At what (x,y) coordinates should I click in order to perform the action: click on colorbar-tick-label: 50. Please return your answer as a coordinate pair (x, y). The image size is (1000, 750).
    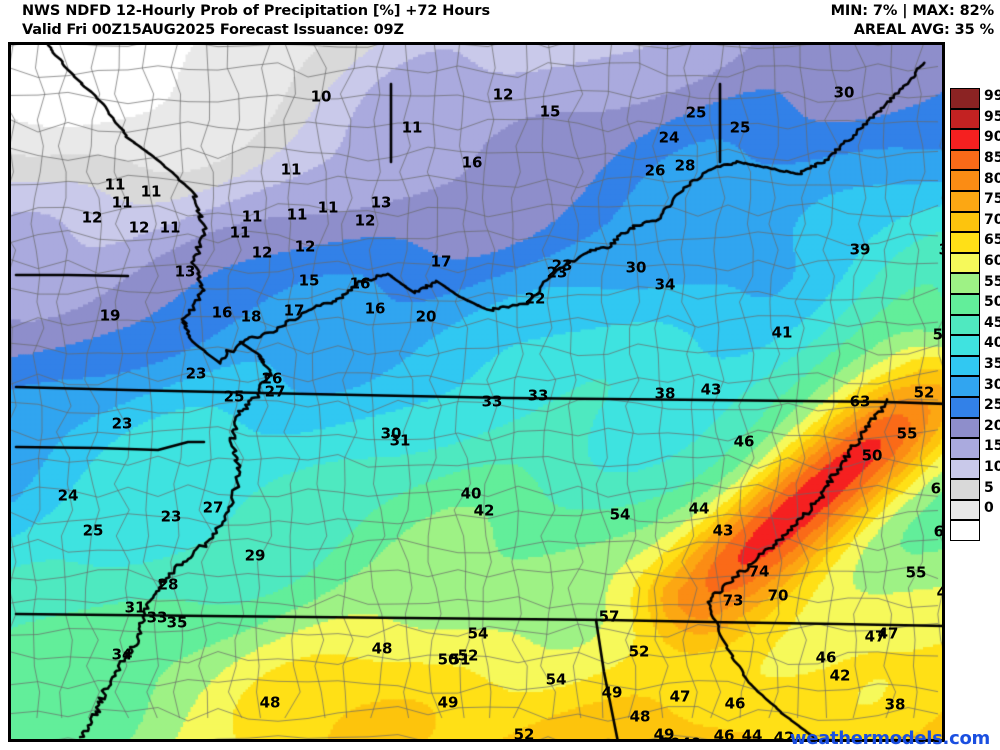
    Looking at the image, I should click on (992, 302).